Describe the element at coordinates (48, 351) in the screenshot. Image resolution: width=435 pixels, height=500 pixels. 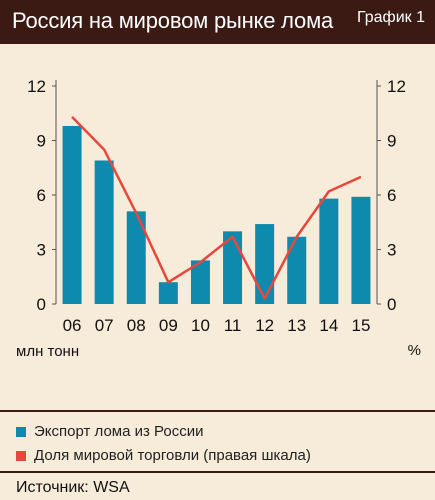
I see `y-axis-left-label: млн тонн` at that location.